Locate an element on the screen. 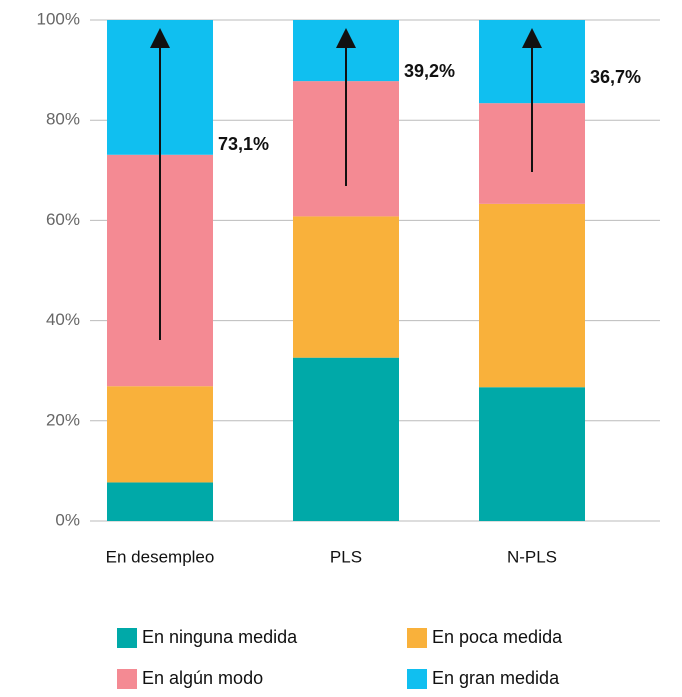 The image size is (682, 697). y-tick-label: 0% is located at coordinates (67, 519).